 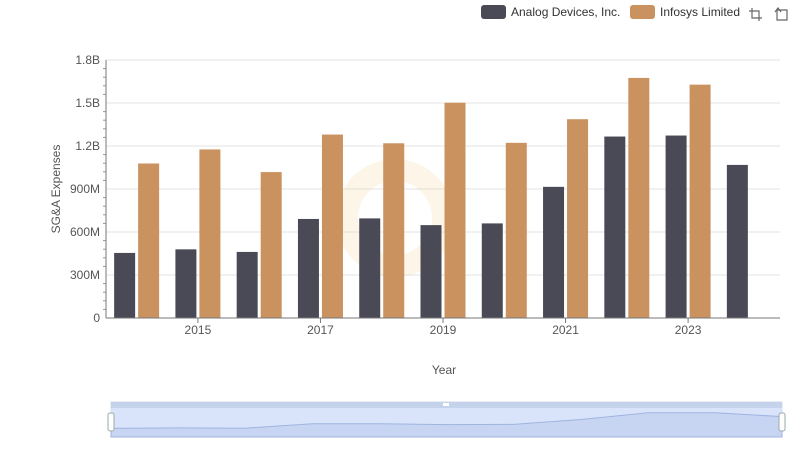 What do you see at coordinates (85, 275) in the screenshot?
I see `y-tick-label: 300M` at bounding box center [85, 275].